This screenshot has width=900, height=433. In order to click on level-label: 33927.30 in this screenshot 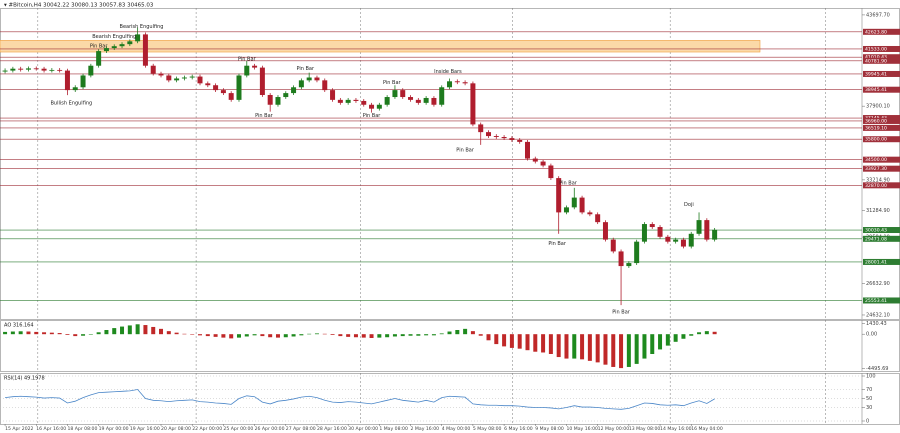, I will do `click(876, 169)`.